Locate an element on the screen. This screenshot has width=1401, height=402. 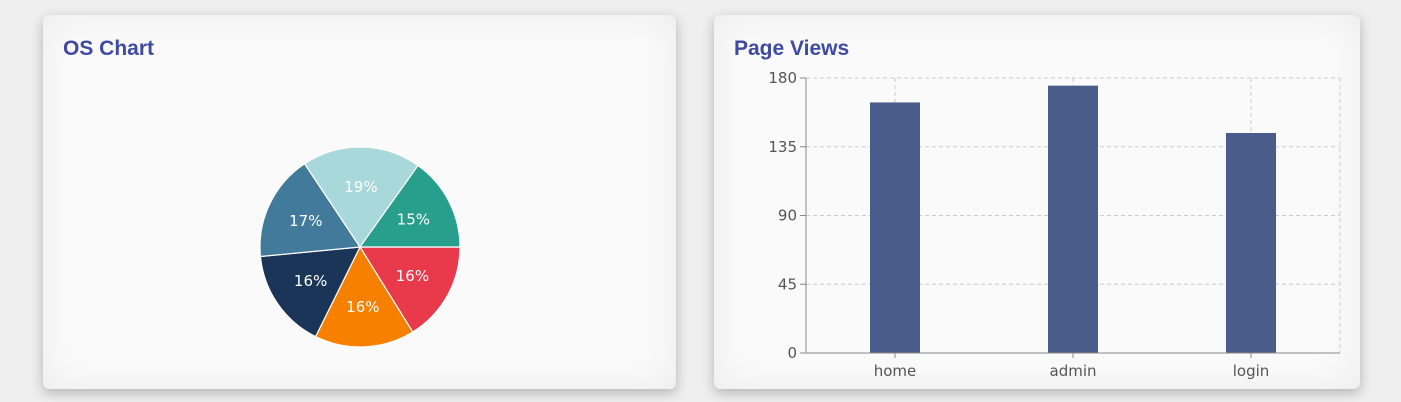
x-tick-label: login is located at coordinates (1251, 371).